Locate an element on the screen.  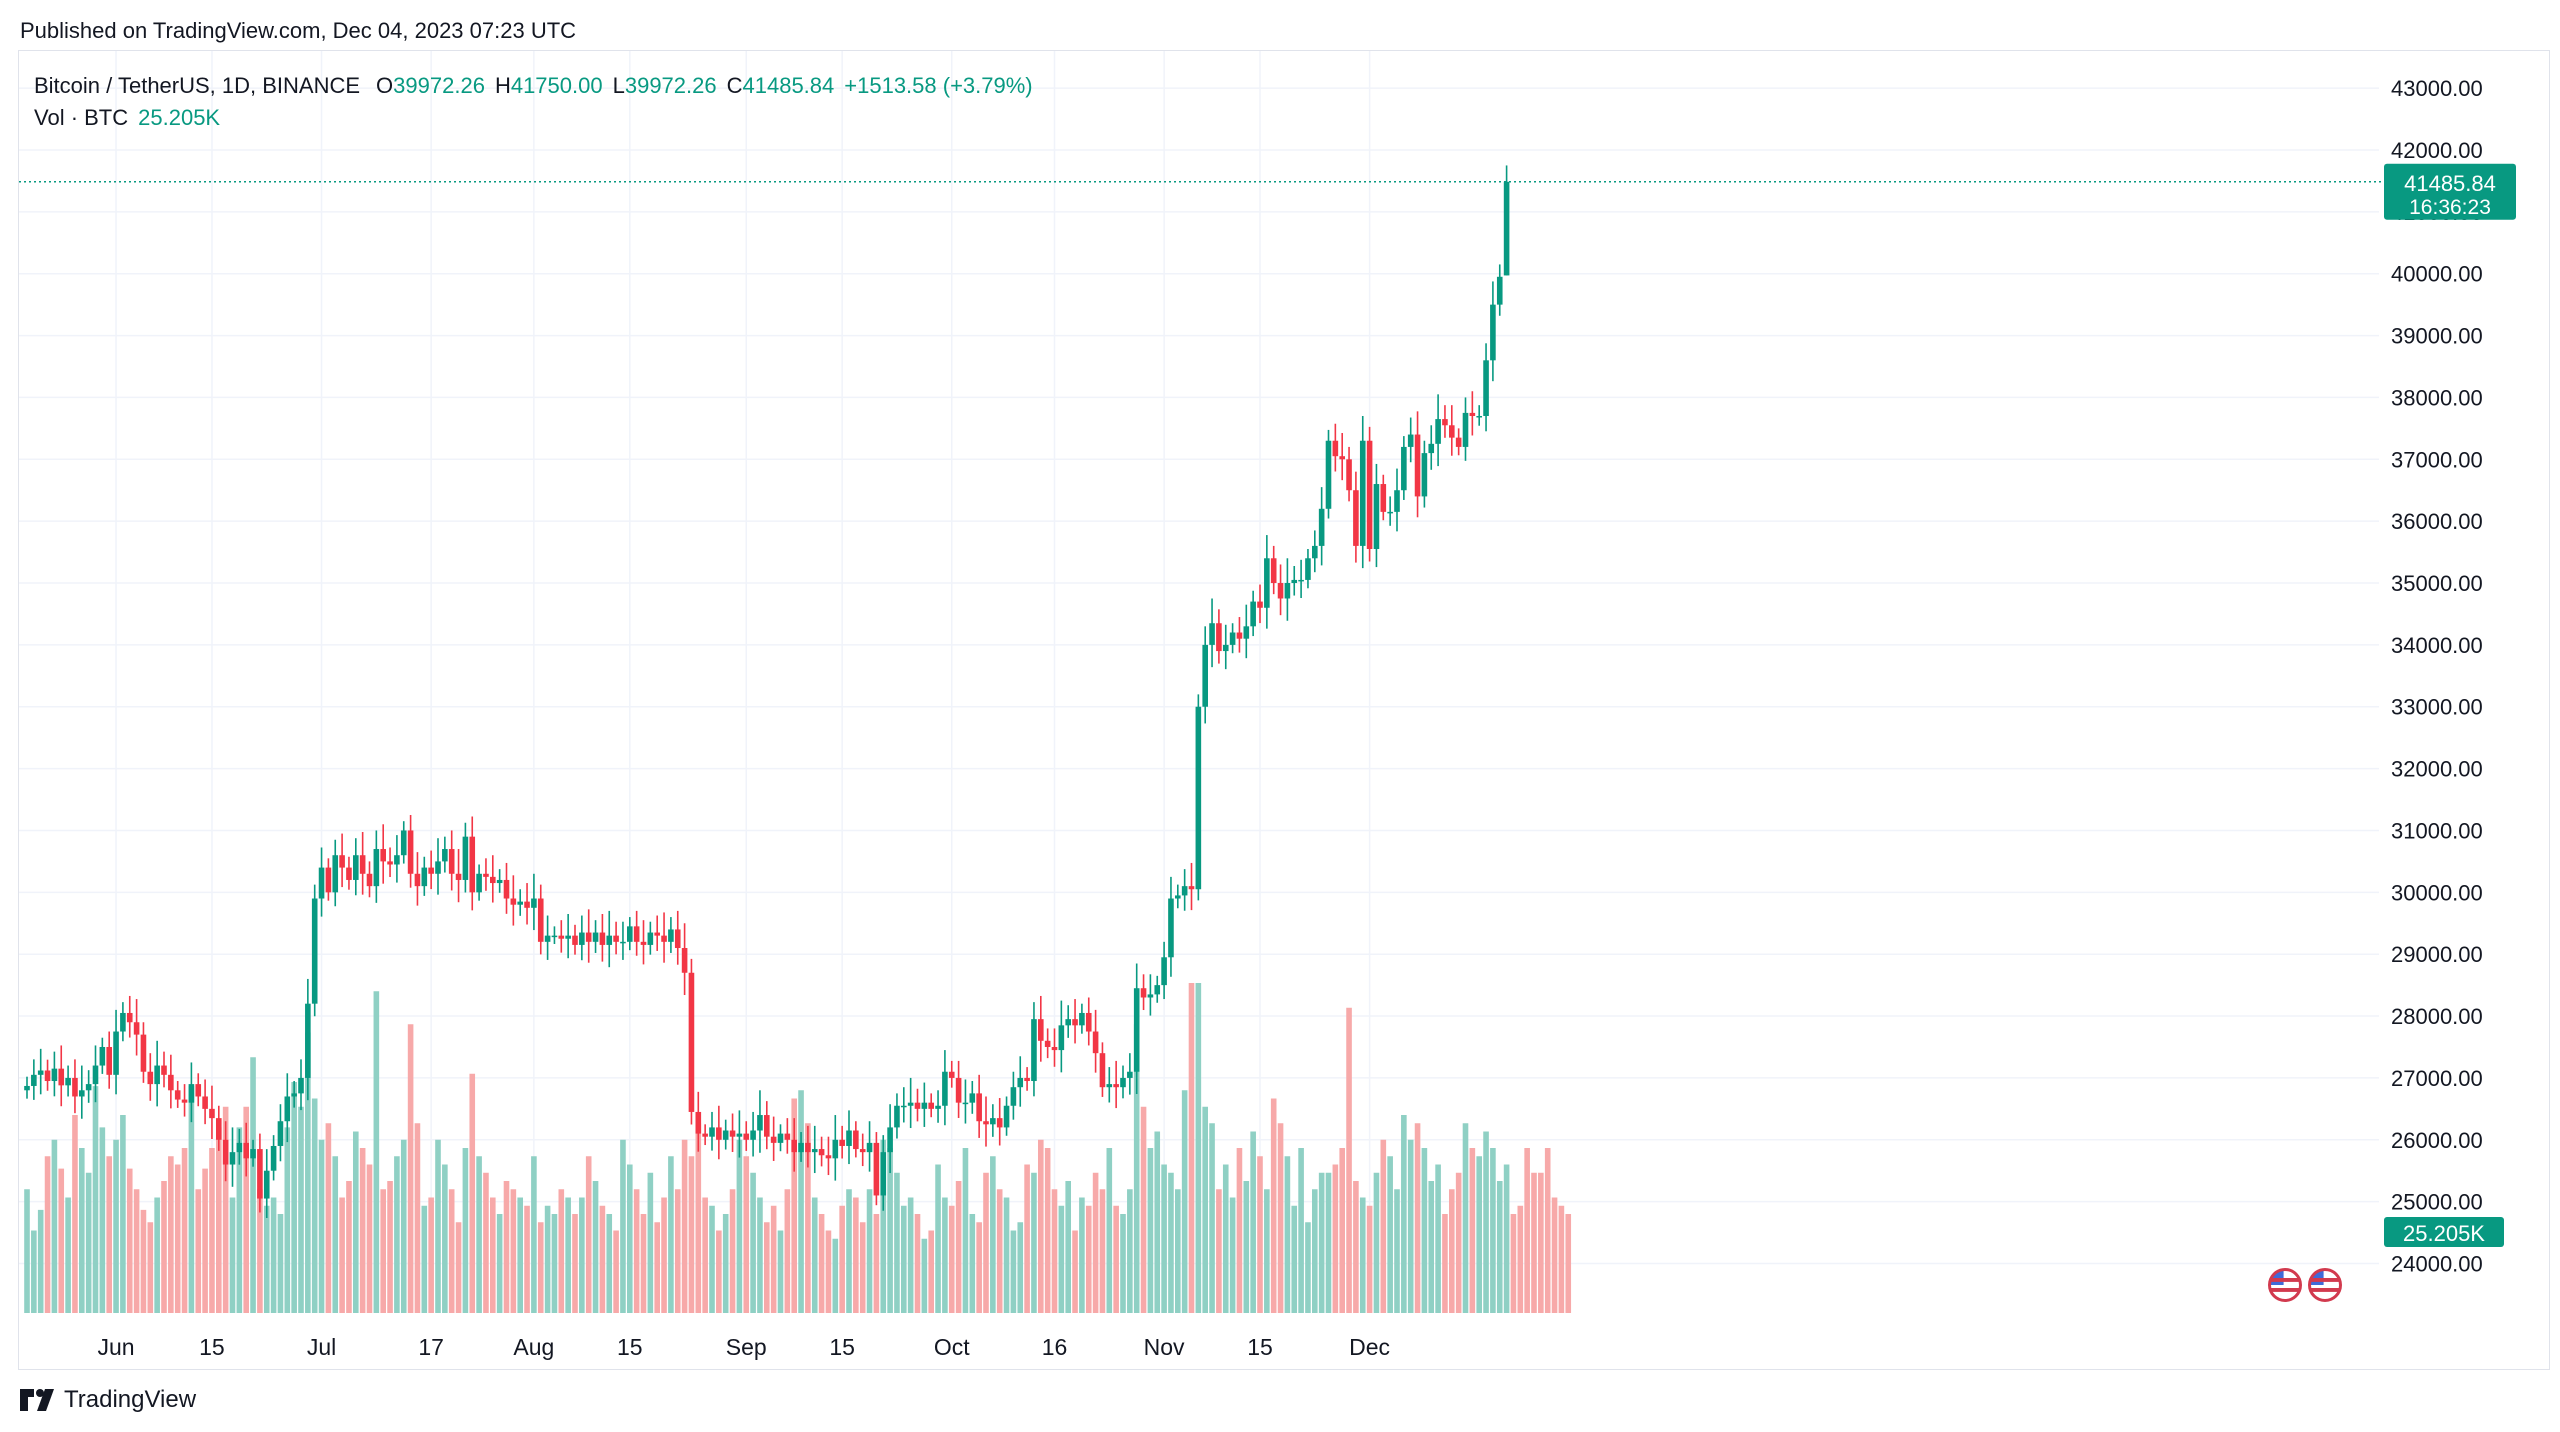
high-value: 41750.00 is located at coordinates (556, 85).